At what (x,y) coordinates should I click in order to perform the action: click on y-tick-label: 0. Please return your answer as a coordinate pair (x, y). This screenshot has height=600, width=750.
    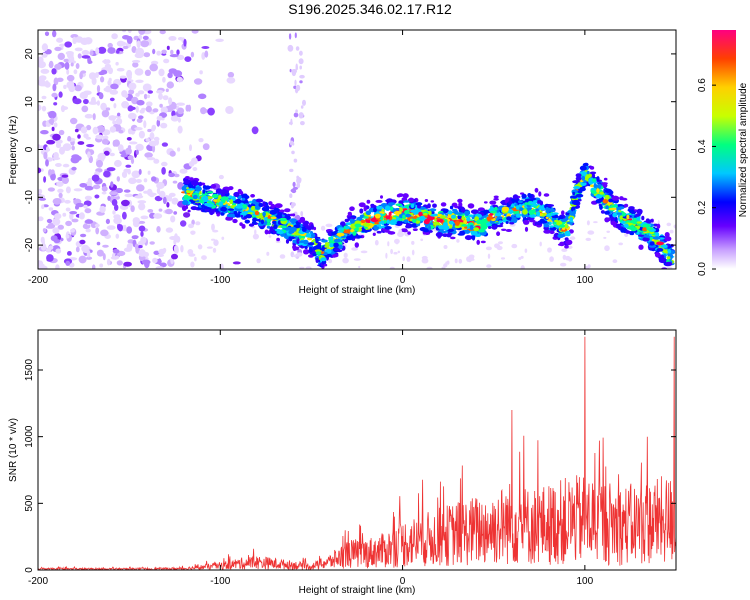
    Looking at the image, I should click on (29, 149).